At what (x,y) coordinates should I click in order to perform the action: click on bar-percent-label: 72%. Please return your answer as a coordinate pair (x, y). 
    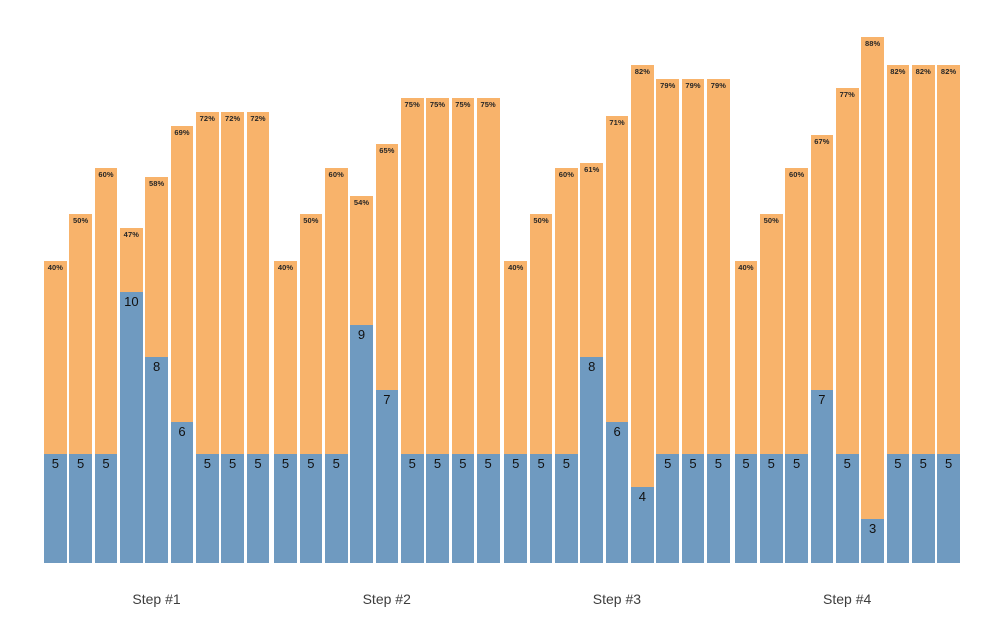
    Looking at the image, I should click on (232, 118).